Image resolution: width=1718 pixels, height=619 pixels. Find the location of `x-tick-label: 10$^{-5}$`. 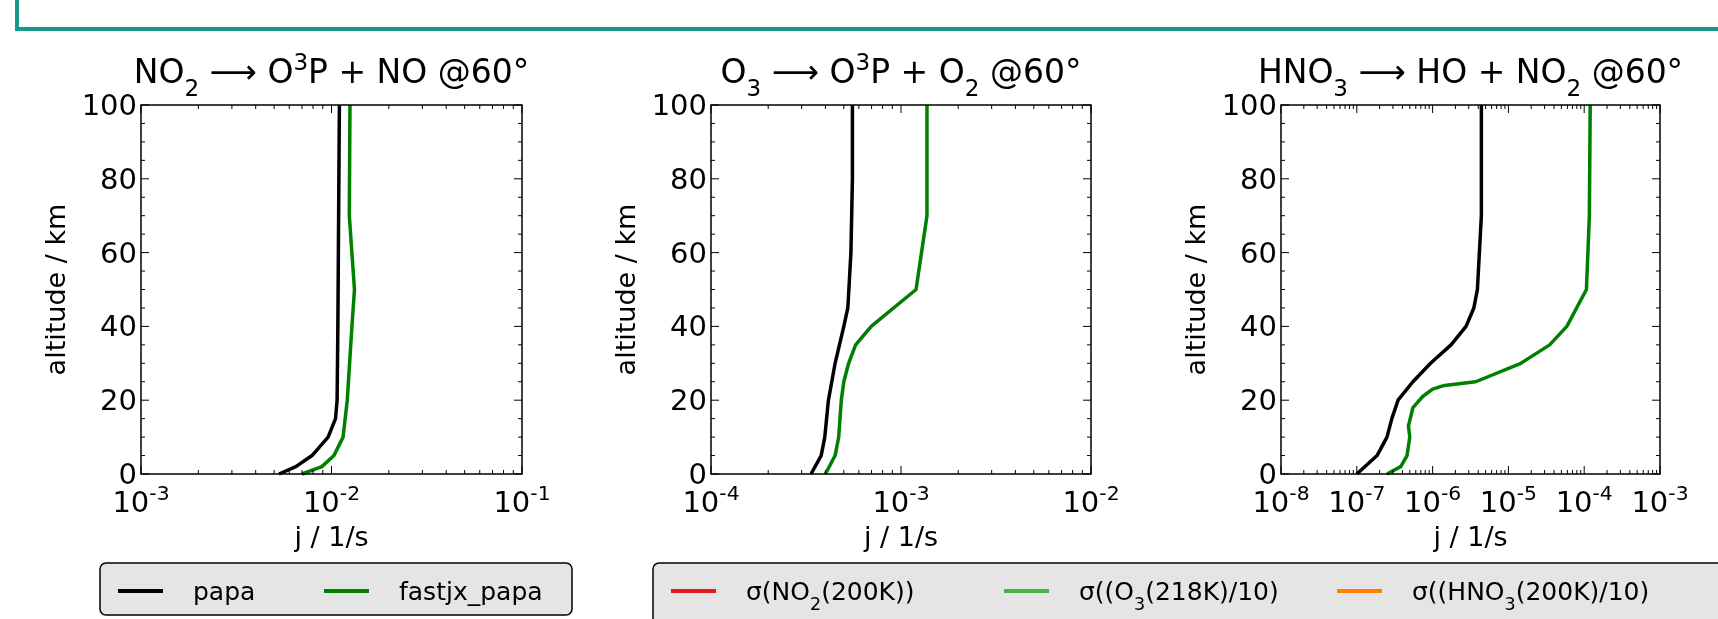

x-tick-label: 10$^{-5}$ is located at coordinates (1508, 500).